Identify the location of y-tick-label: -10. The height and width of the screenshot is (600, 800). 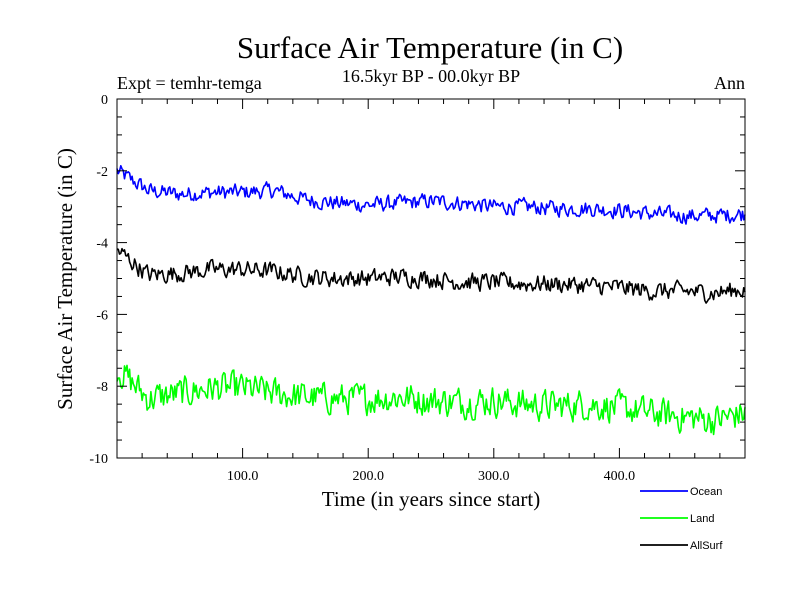
(98, 459).